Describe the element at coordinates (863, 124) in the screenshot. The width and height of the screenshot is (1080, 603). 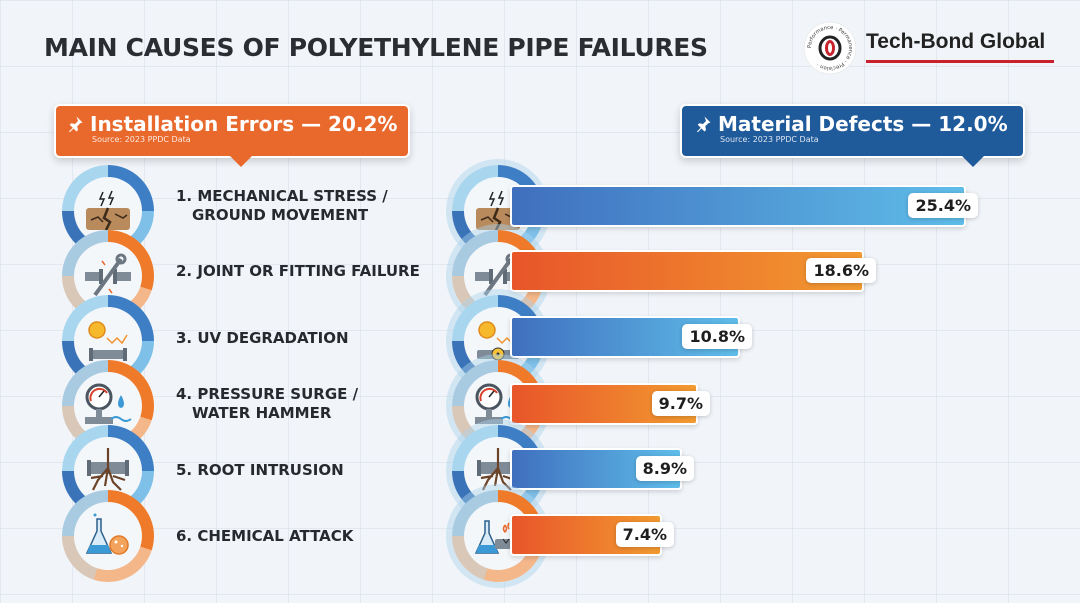
I see `callout-label: Material Defects — 12.0%` at that location.